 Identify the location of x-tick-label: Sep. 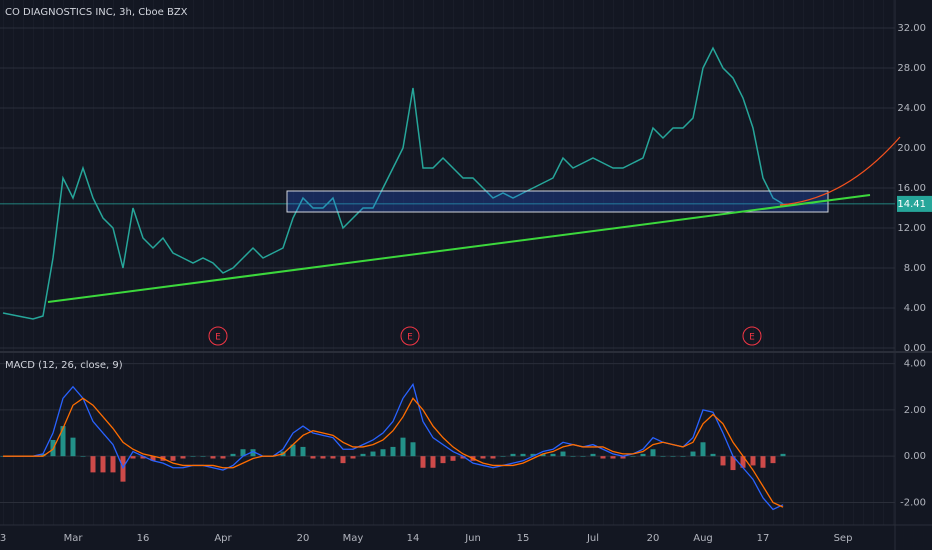
(843, 538).